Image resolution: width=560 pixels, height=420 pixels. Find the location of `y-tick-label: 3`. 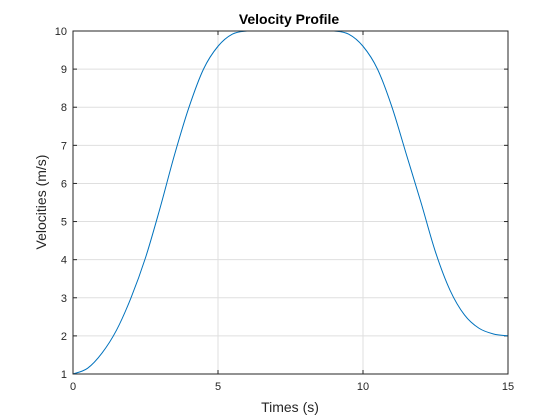

y-tick-label: 3 is located at coordinates (64, 299).